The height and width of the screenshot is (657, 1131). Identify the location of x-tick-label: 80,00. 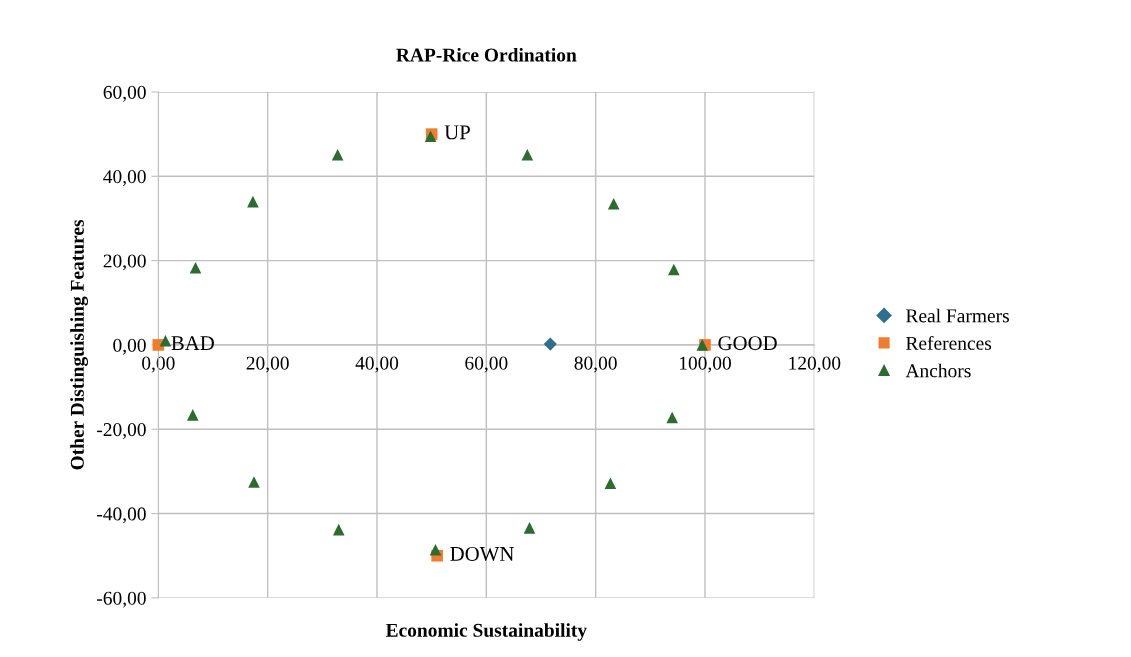
(595, 364).